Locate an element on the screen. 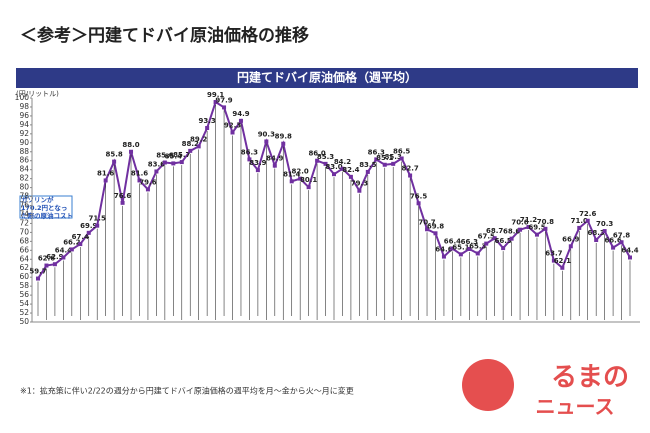 The height and width of the screenshot is (433, 650). logo-icon is located at coordinates (488, 385).